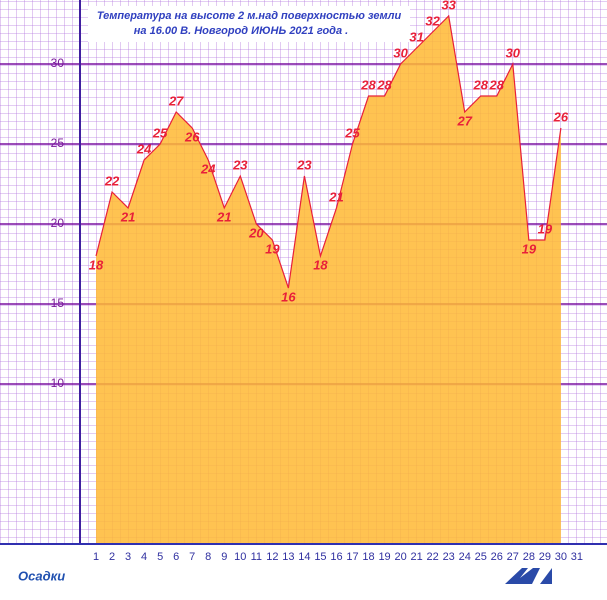  I want to click on x-tick-label: 3, so click(128, 557).